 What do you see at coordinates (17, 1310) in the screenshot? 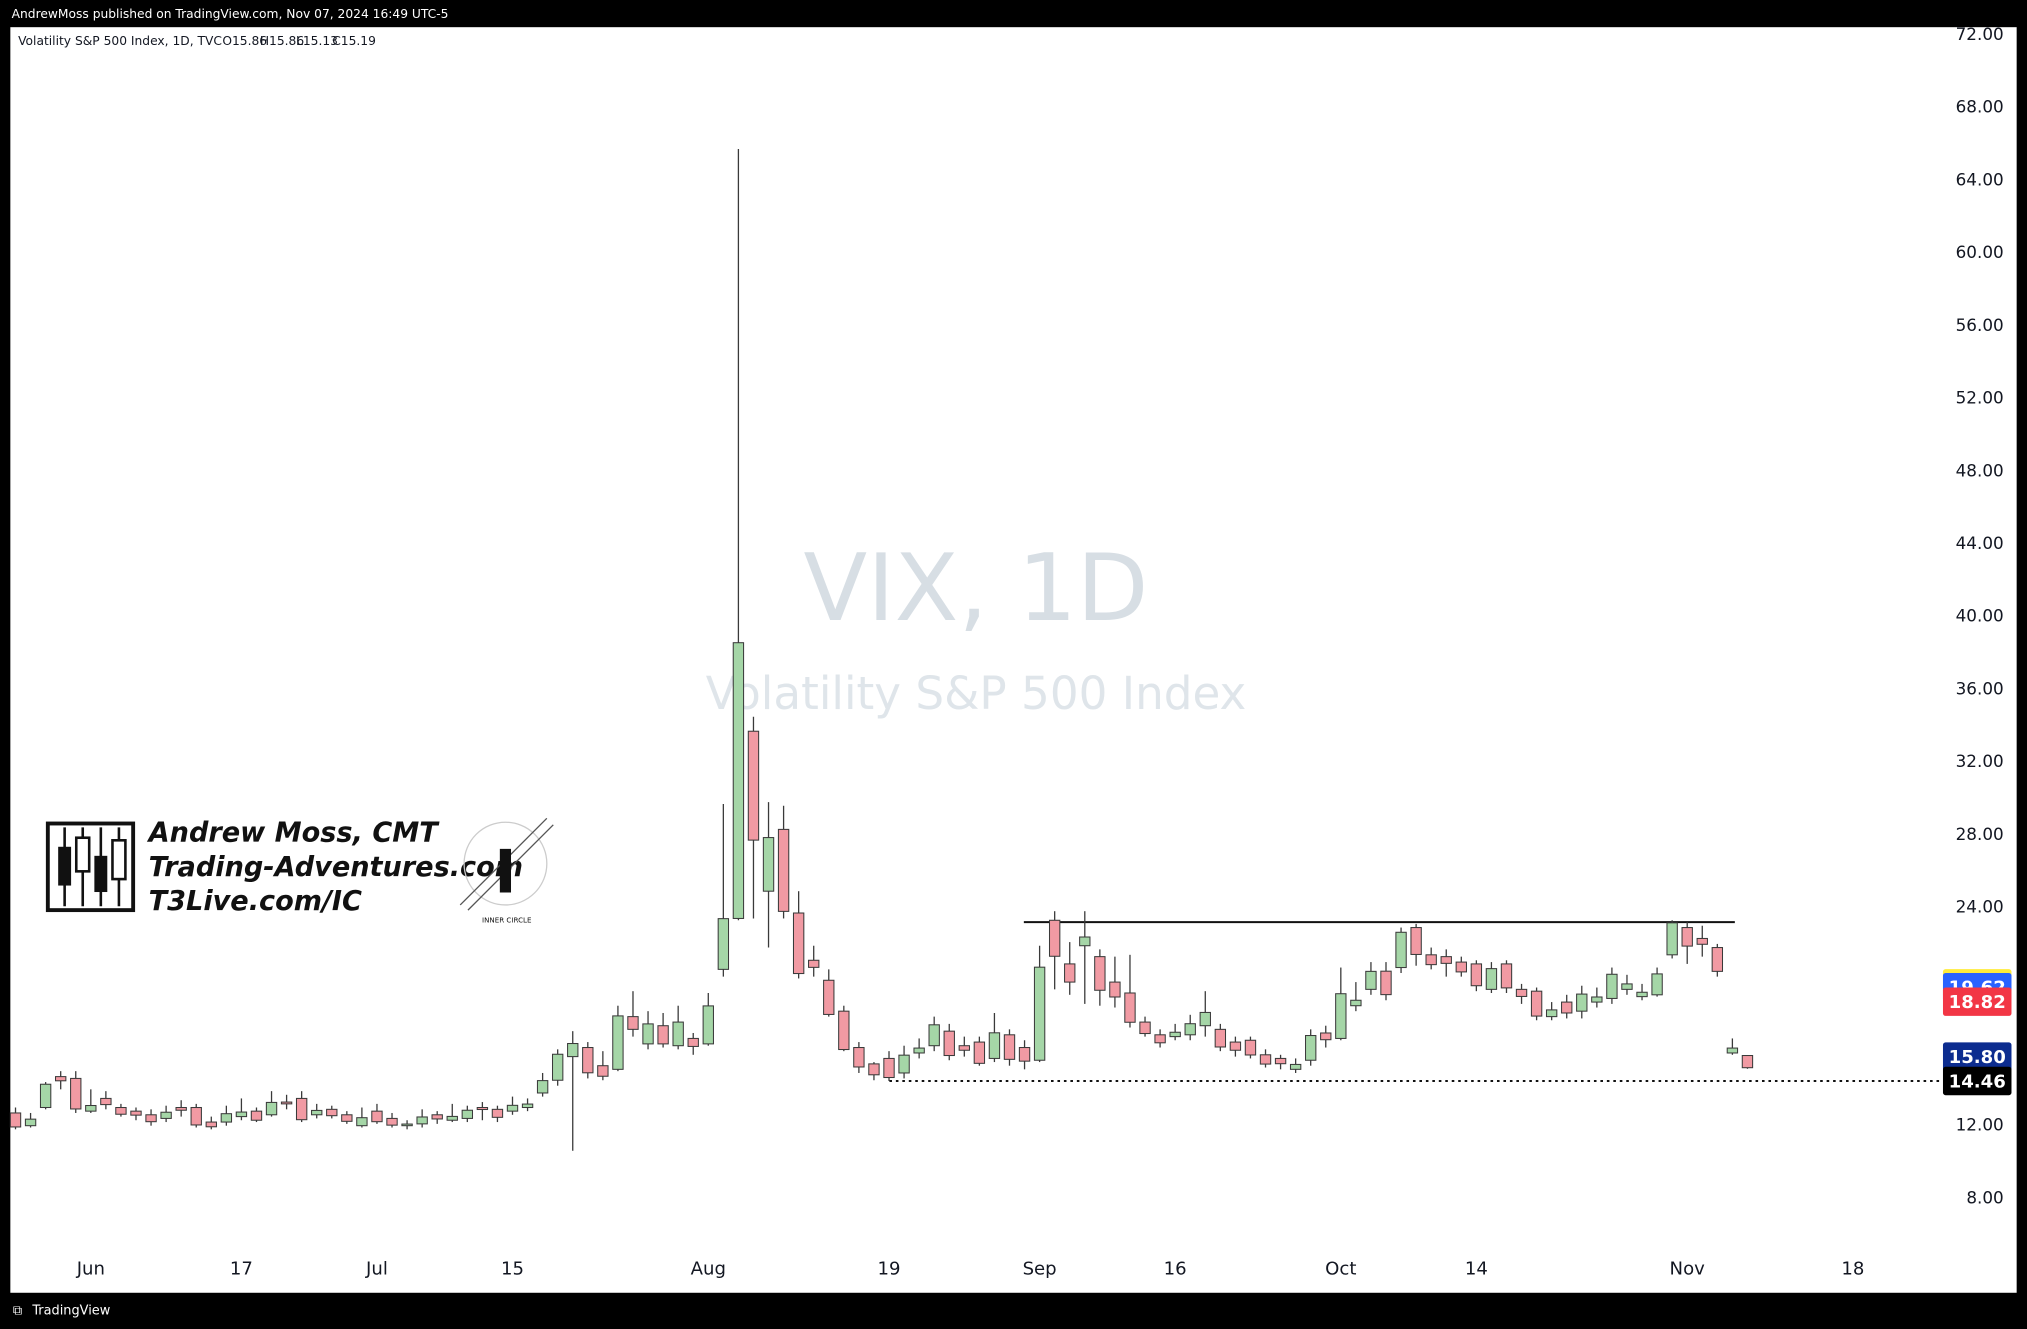
I see `footer-mark: ⧉` at bounding box center [17, 1310].